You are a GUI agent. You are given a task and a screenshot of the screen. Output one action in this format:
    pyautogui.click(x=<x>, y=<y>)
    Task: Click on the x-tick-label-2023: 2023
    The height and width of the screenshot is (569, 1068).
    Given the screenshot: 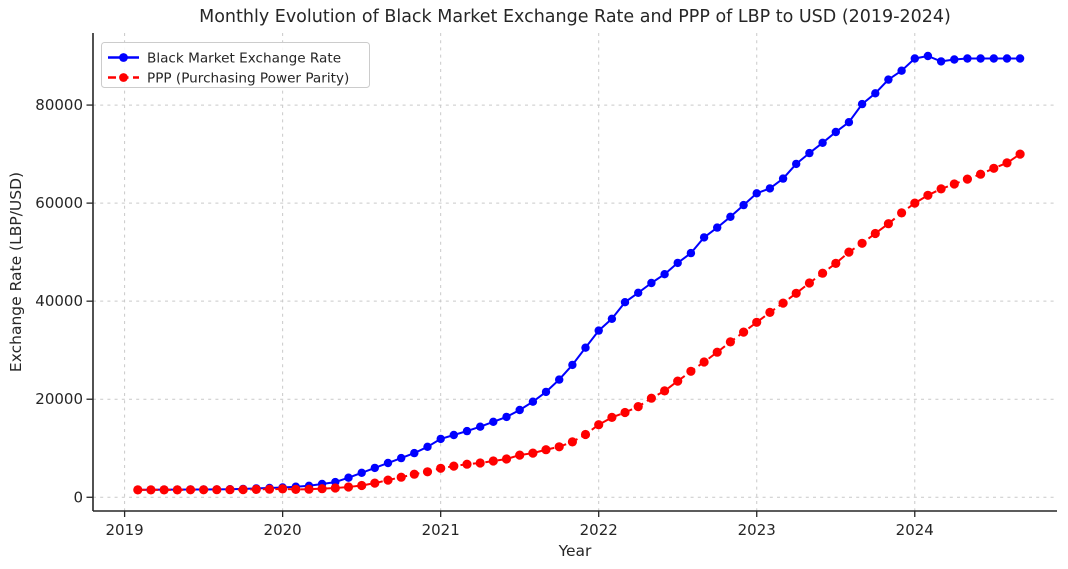 What is the action you would take?
    pyautogui.click(x=757, y=530)
    